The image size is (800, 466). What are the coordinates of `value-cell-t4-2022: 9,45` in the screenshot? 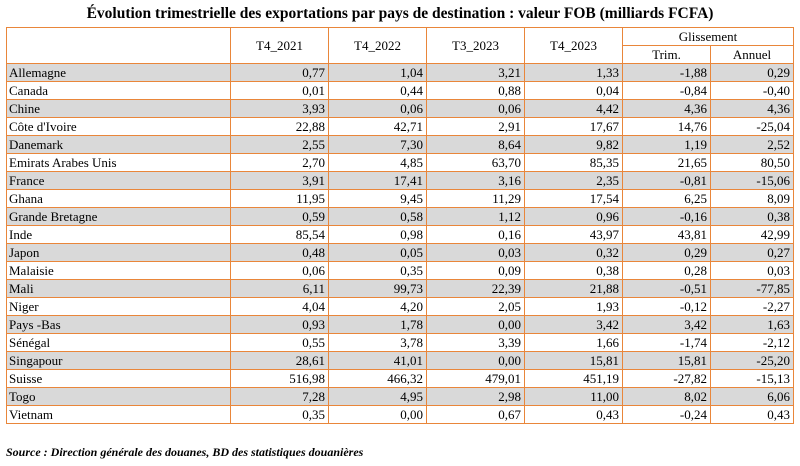 It's located at (377, 198).